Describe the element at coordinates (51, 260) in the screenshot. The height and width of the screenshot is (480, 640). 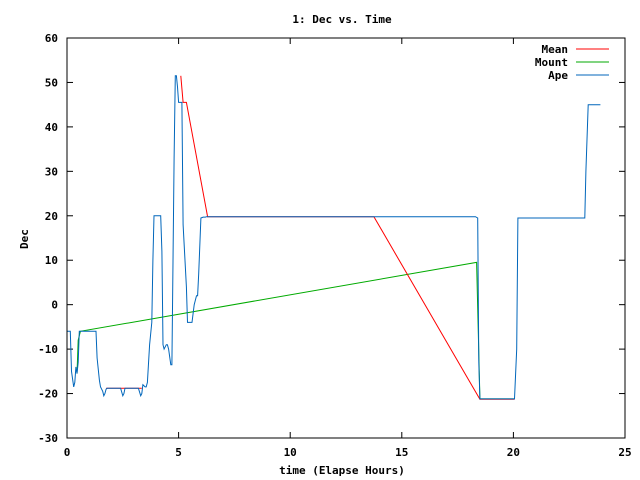
I see `y-tick-label: 10` at that location.